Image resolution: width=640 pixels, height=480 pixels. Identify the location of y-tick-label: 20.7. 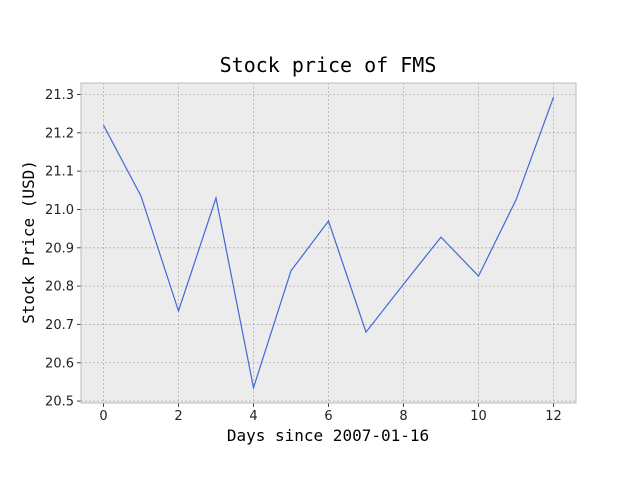
(59, 325).